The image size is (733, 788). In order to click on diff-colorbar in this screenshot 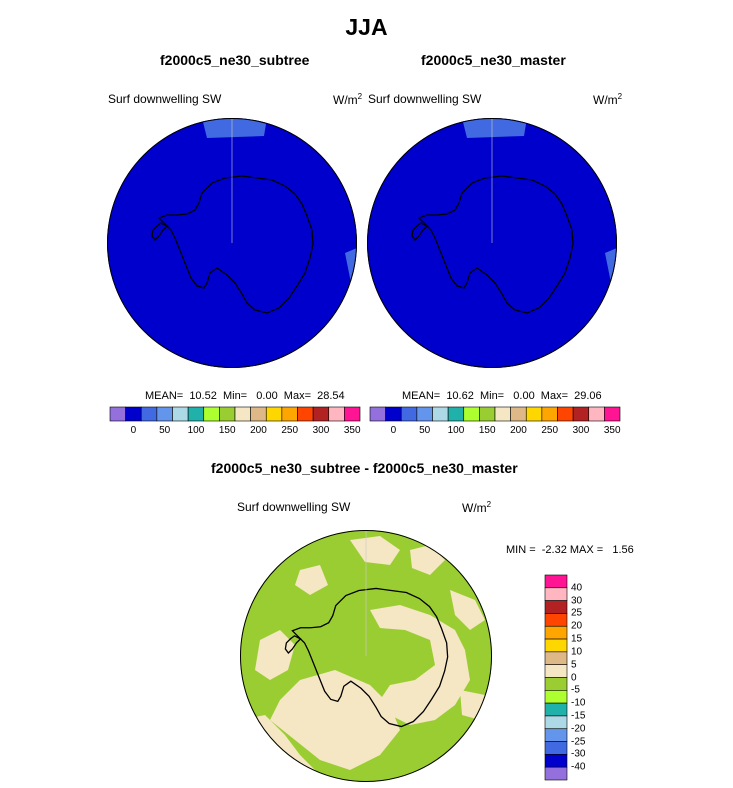, I will do `click(556, 677)`.